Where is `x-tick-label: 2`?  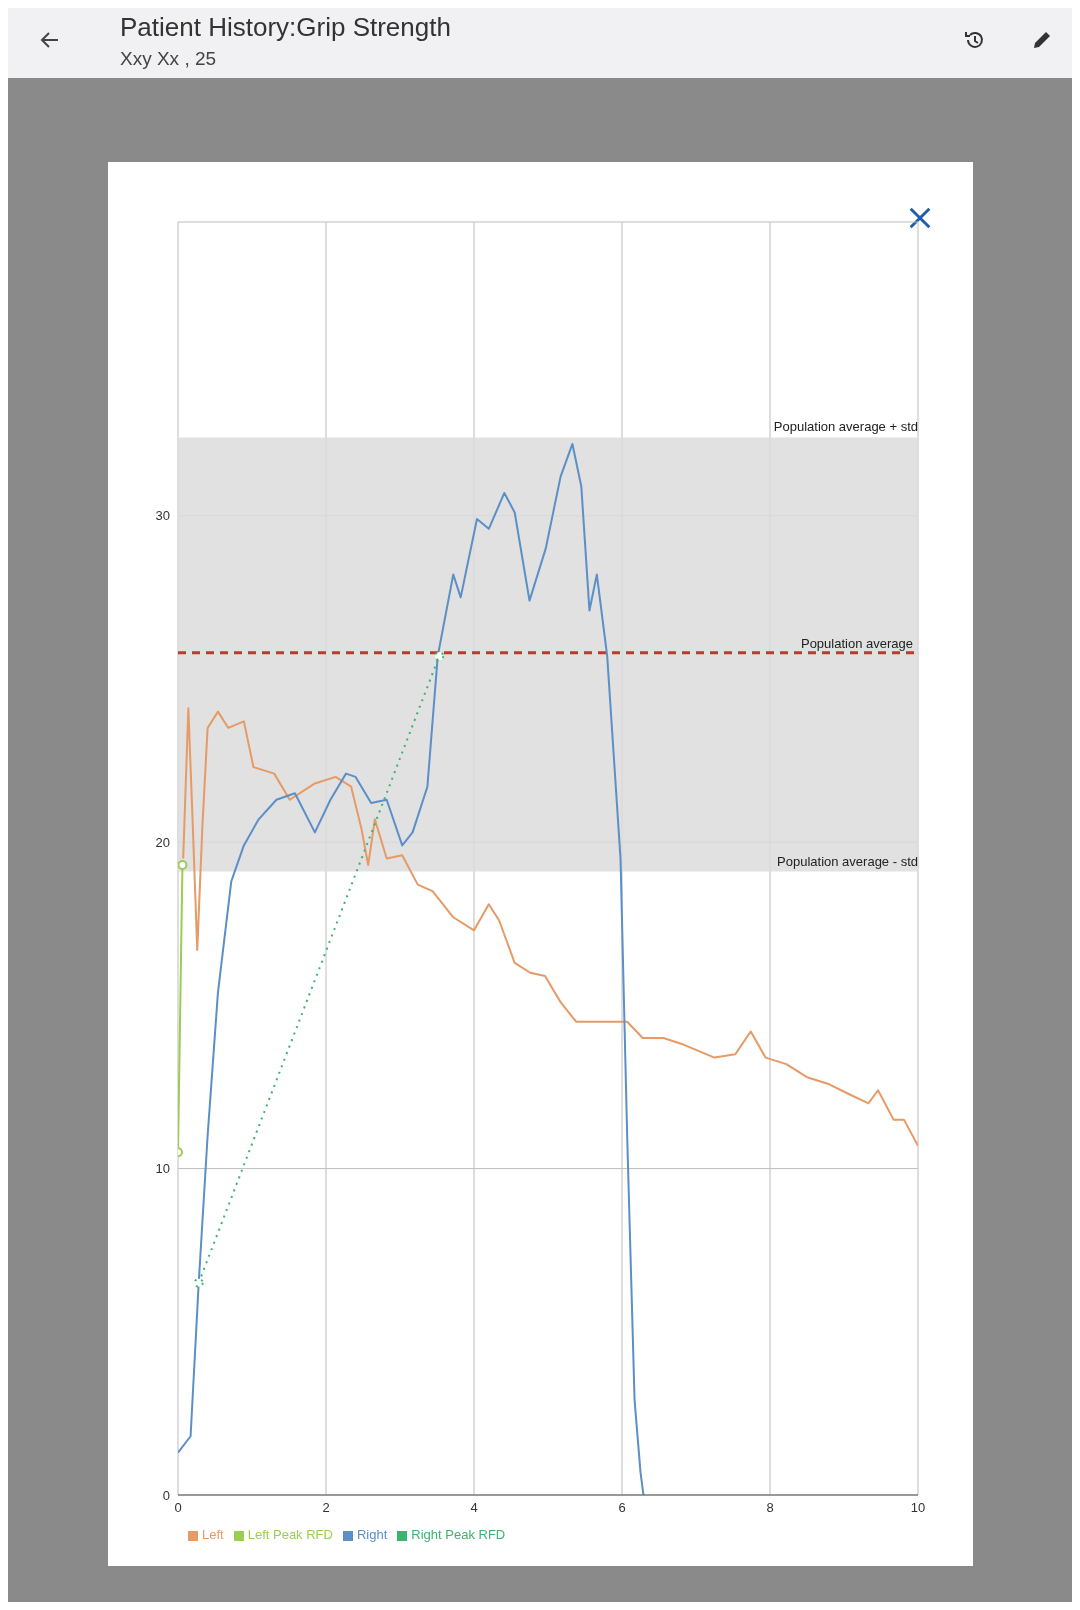 x-tick-label: 2 is located at coordinates (326, 1508).